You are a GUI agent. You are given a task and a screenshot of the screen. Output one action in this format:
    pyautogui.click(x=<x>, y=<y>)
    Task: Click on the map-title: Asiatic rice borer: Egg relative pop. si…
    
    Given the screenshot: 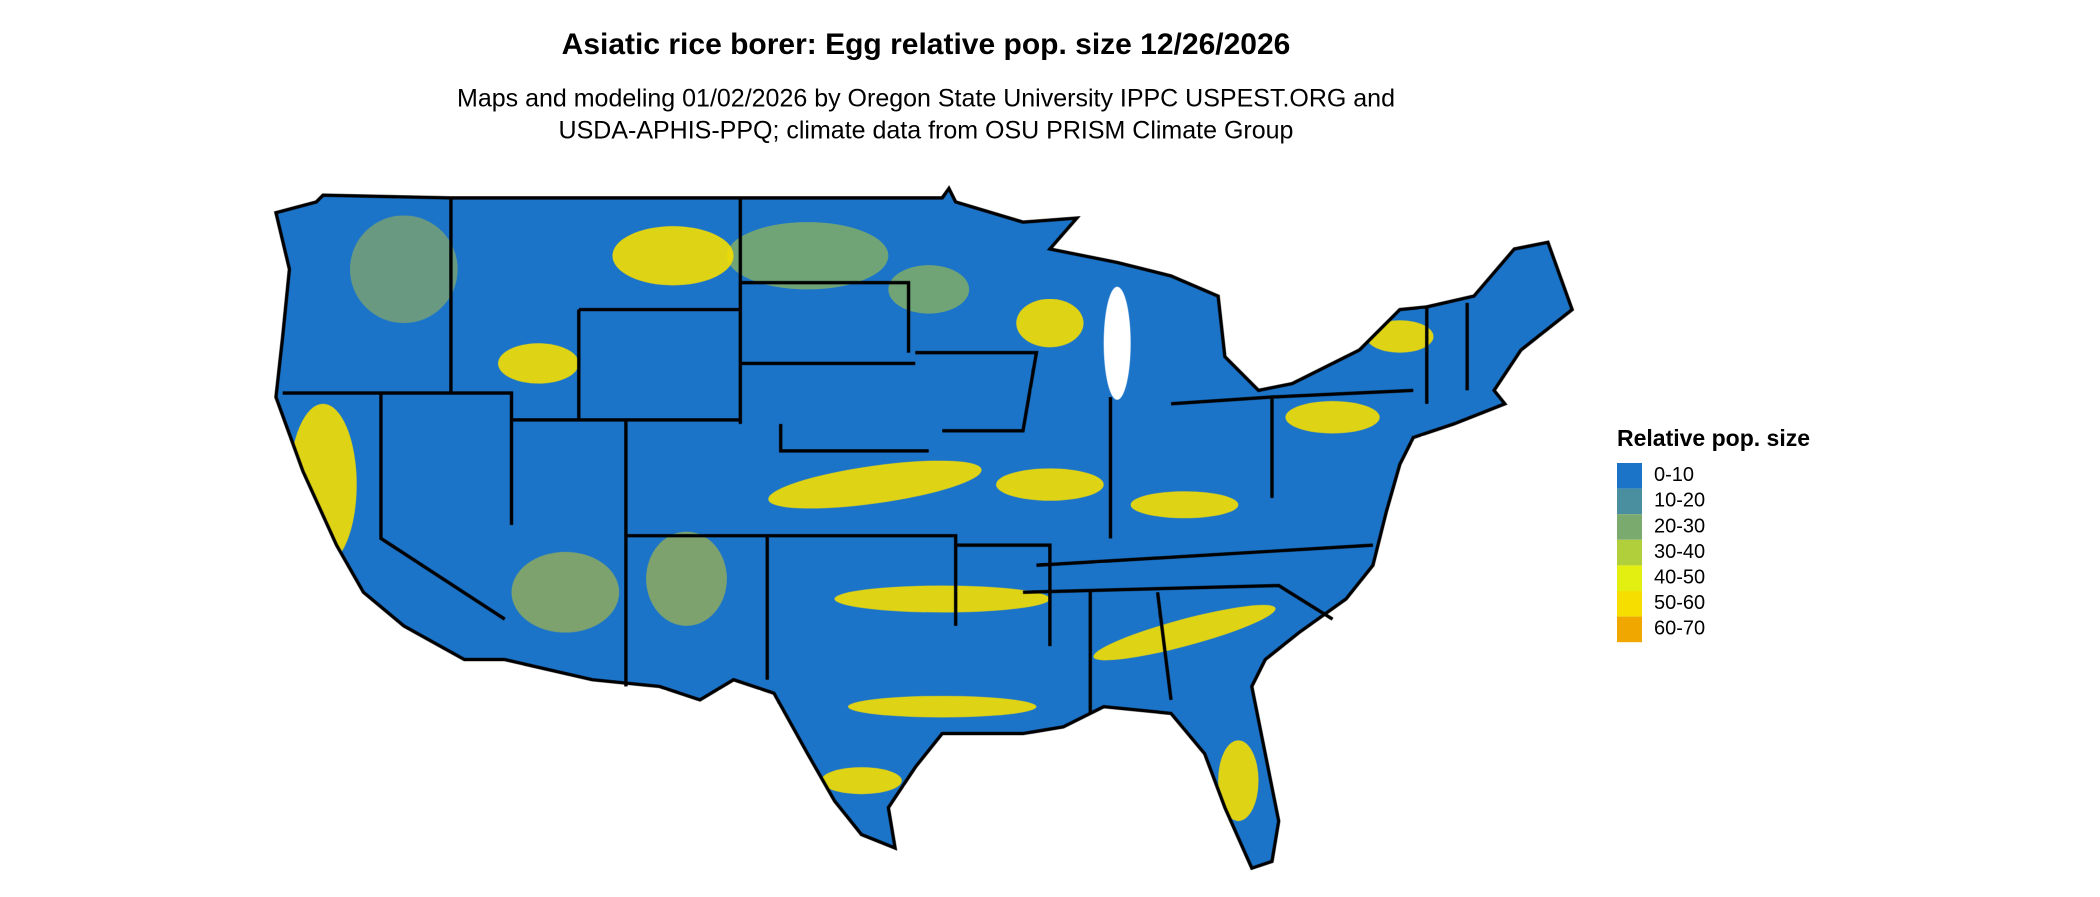 What is the action you would take?
    pyautogui.click(x=926, y=44)
    